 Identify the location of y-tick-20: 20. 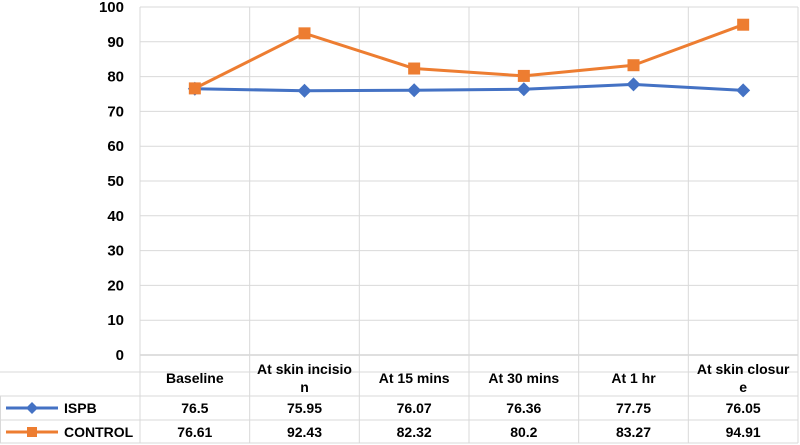
(115, 285).